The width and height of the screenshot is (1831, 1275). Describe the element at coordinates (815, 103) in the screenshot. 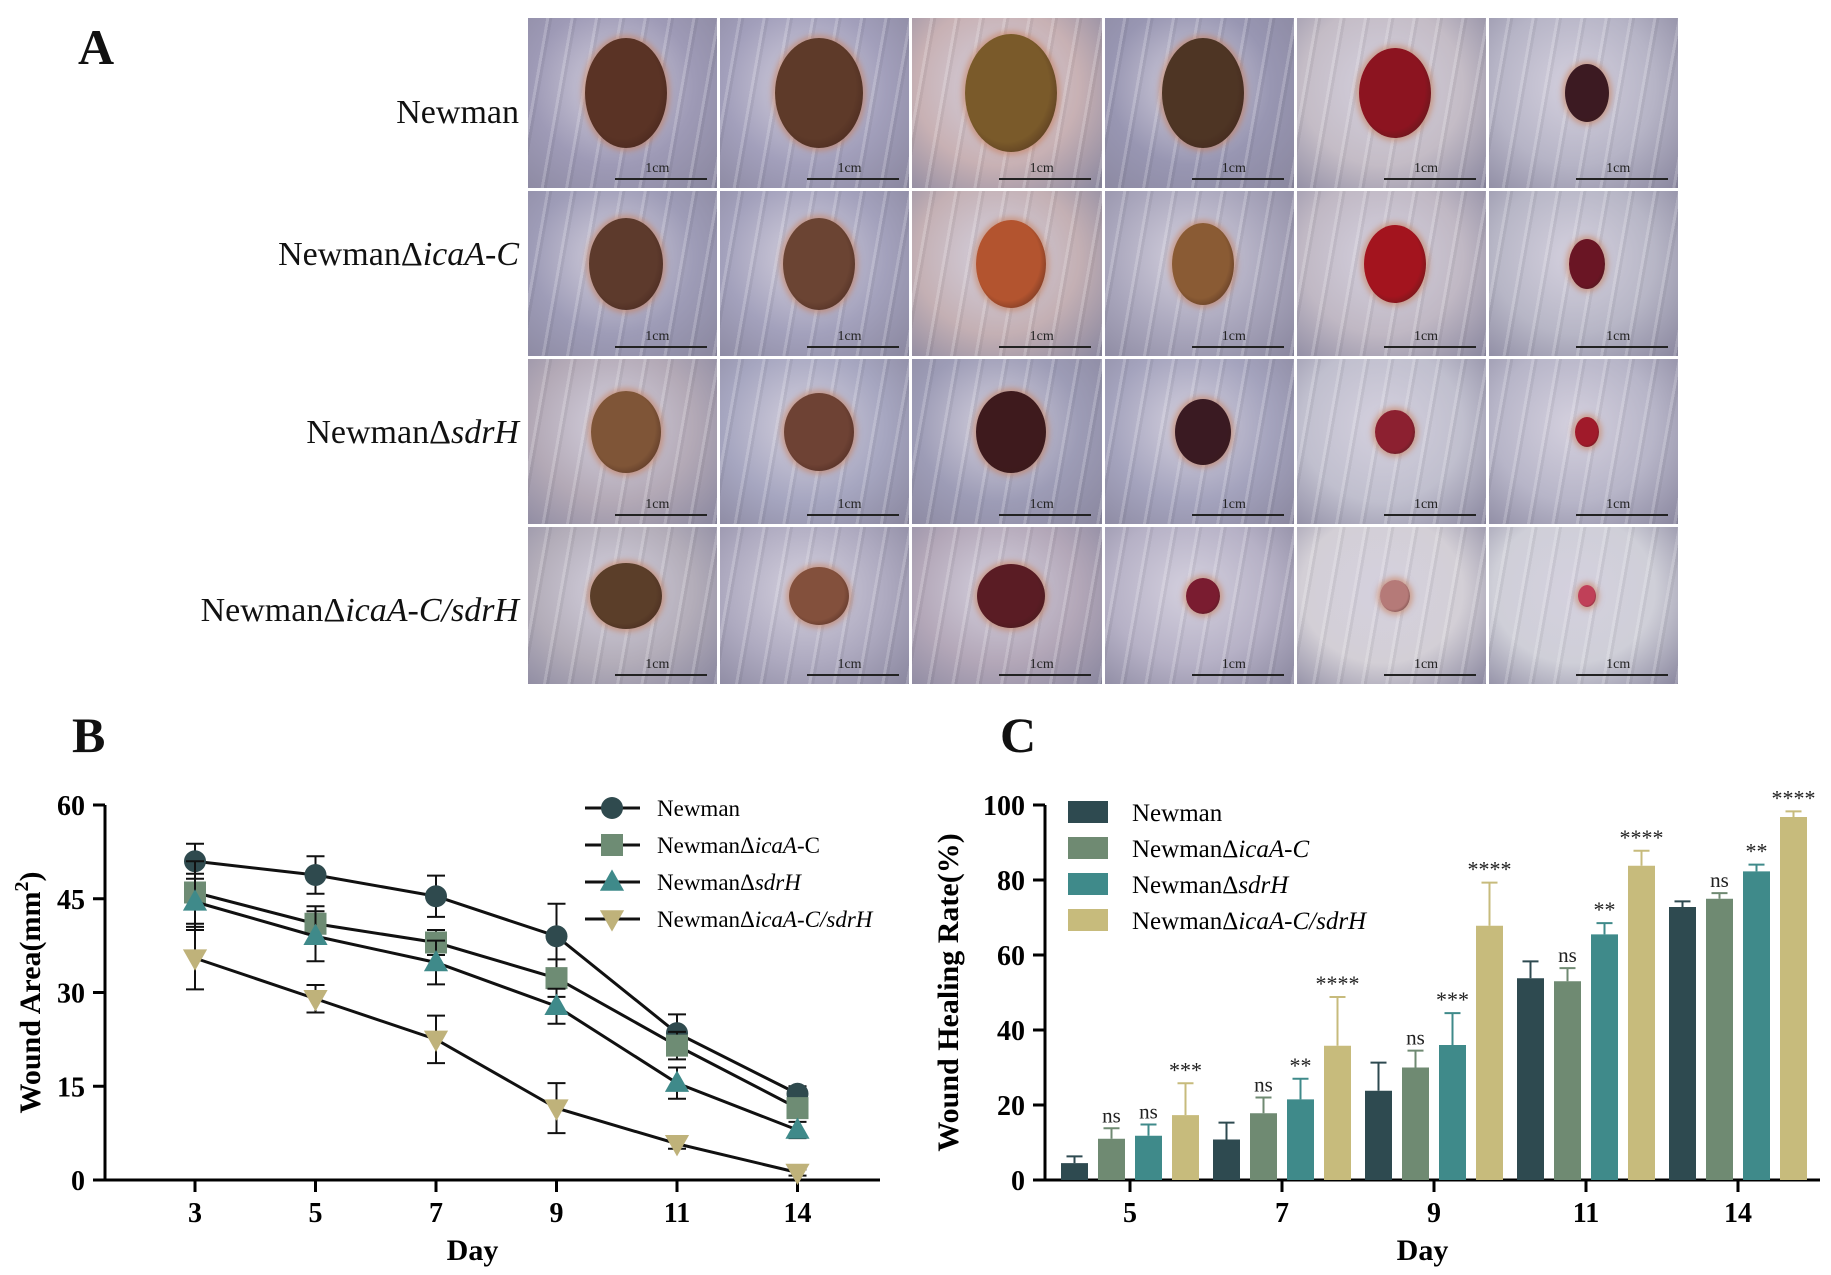

I see `wound-photo-r1-c2: 1cm` at that location.